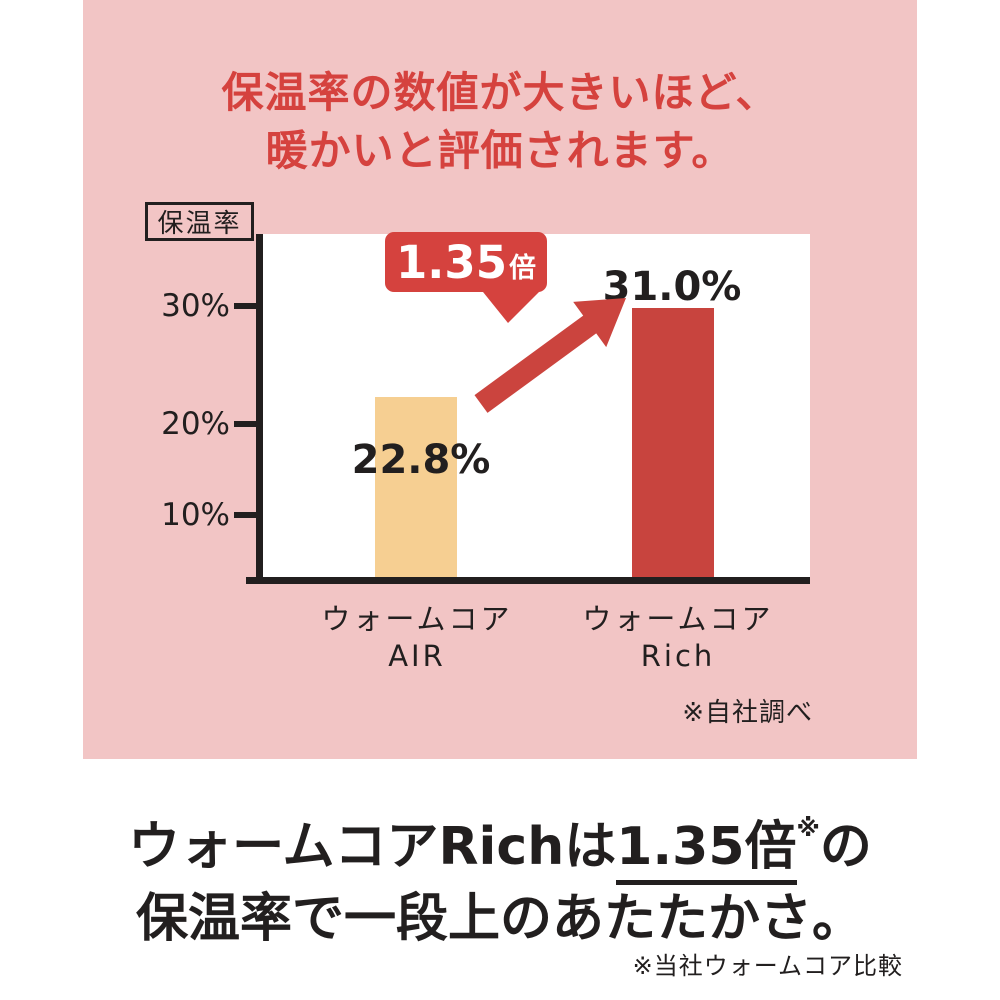 This screenshot has width=1000, height=1000. I want to click on y-axis-title-box: 保温率, so click(199, 221).